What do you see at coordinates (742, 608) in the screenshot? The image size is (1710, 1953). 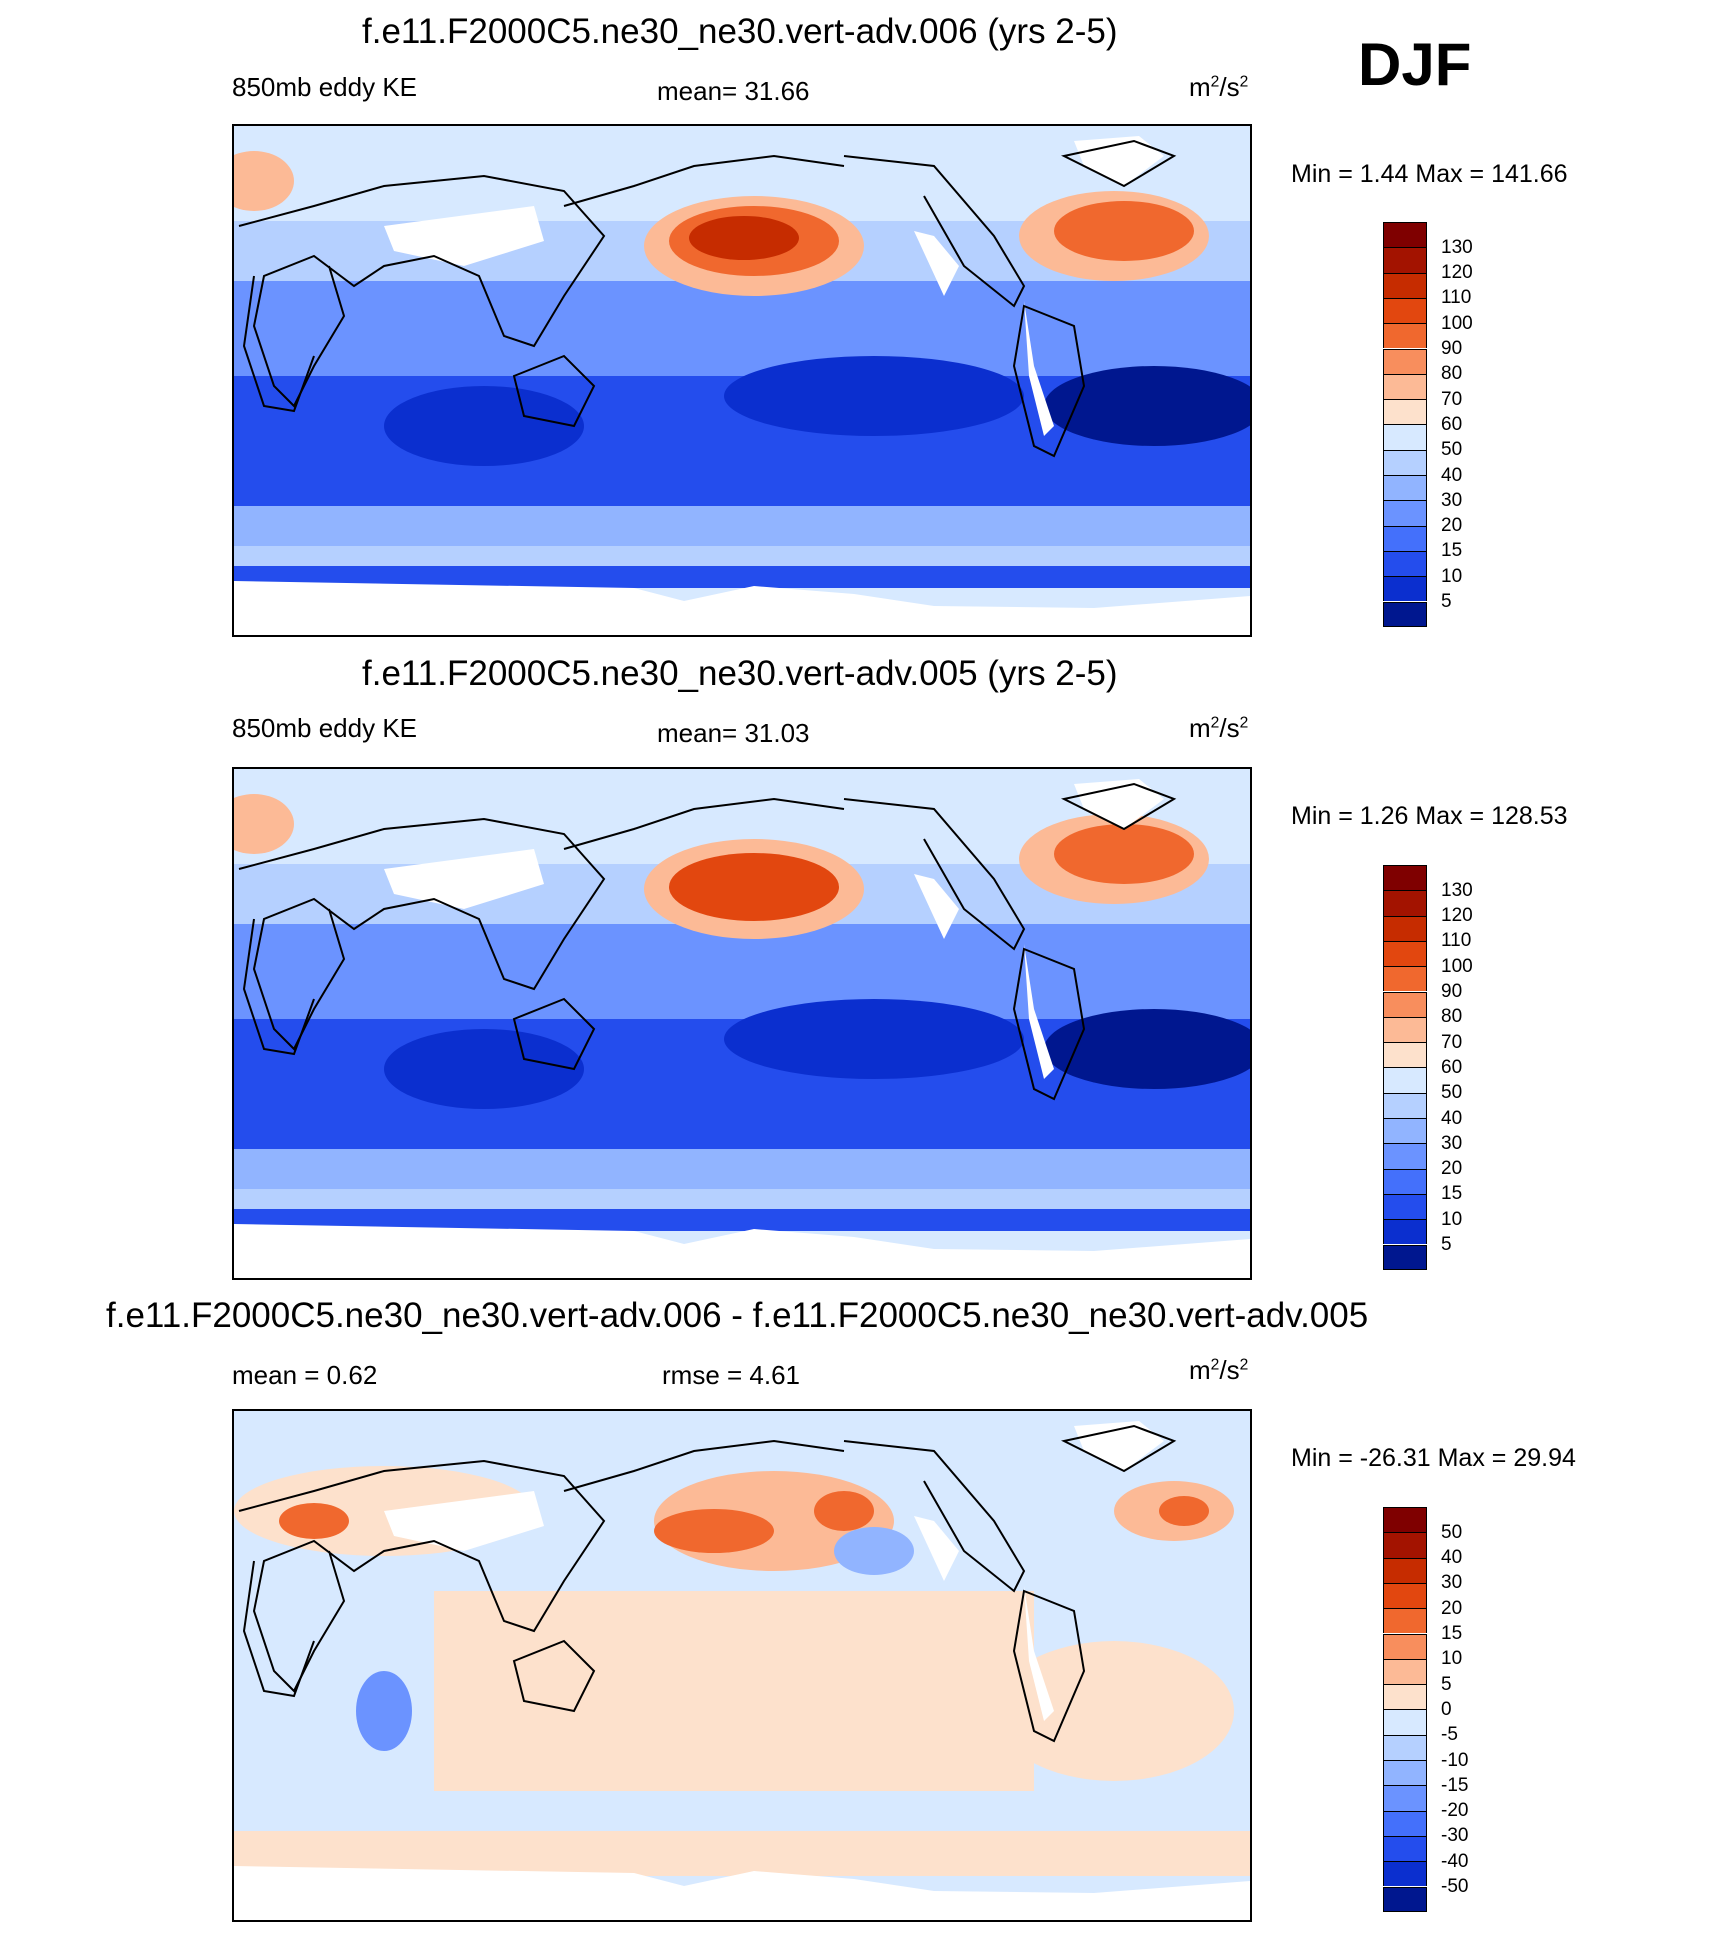 I see `map-1-antarctica` at bounding box center [742, 608].